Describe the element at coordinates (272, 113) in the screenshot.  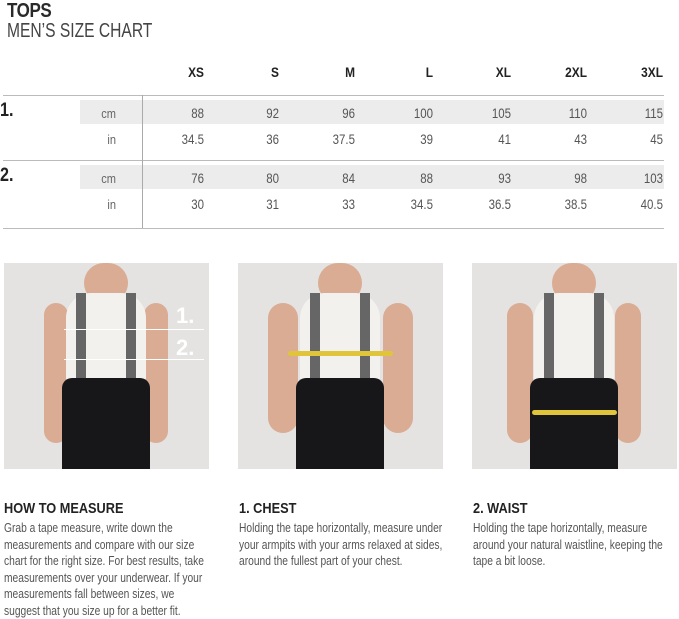
I see `table-cell: 92` at that location.